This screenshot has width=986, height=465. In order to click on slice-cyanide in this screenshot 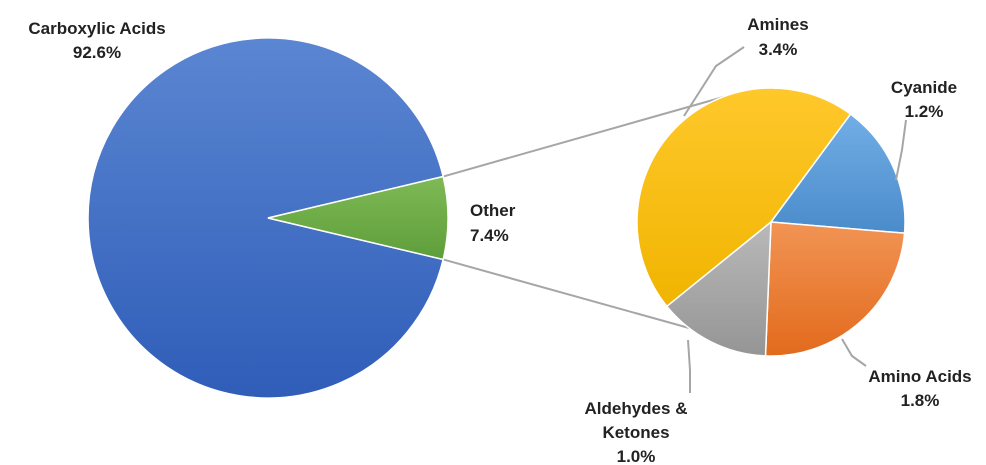, I will do `click(837, 173)`.